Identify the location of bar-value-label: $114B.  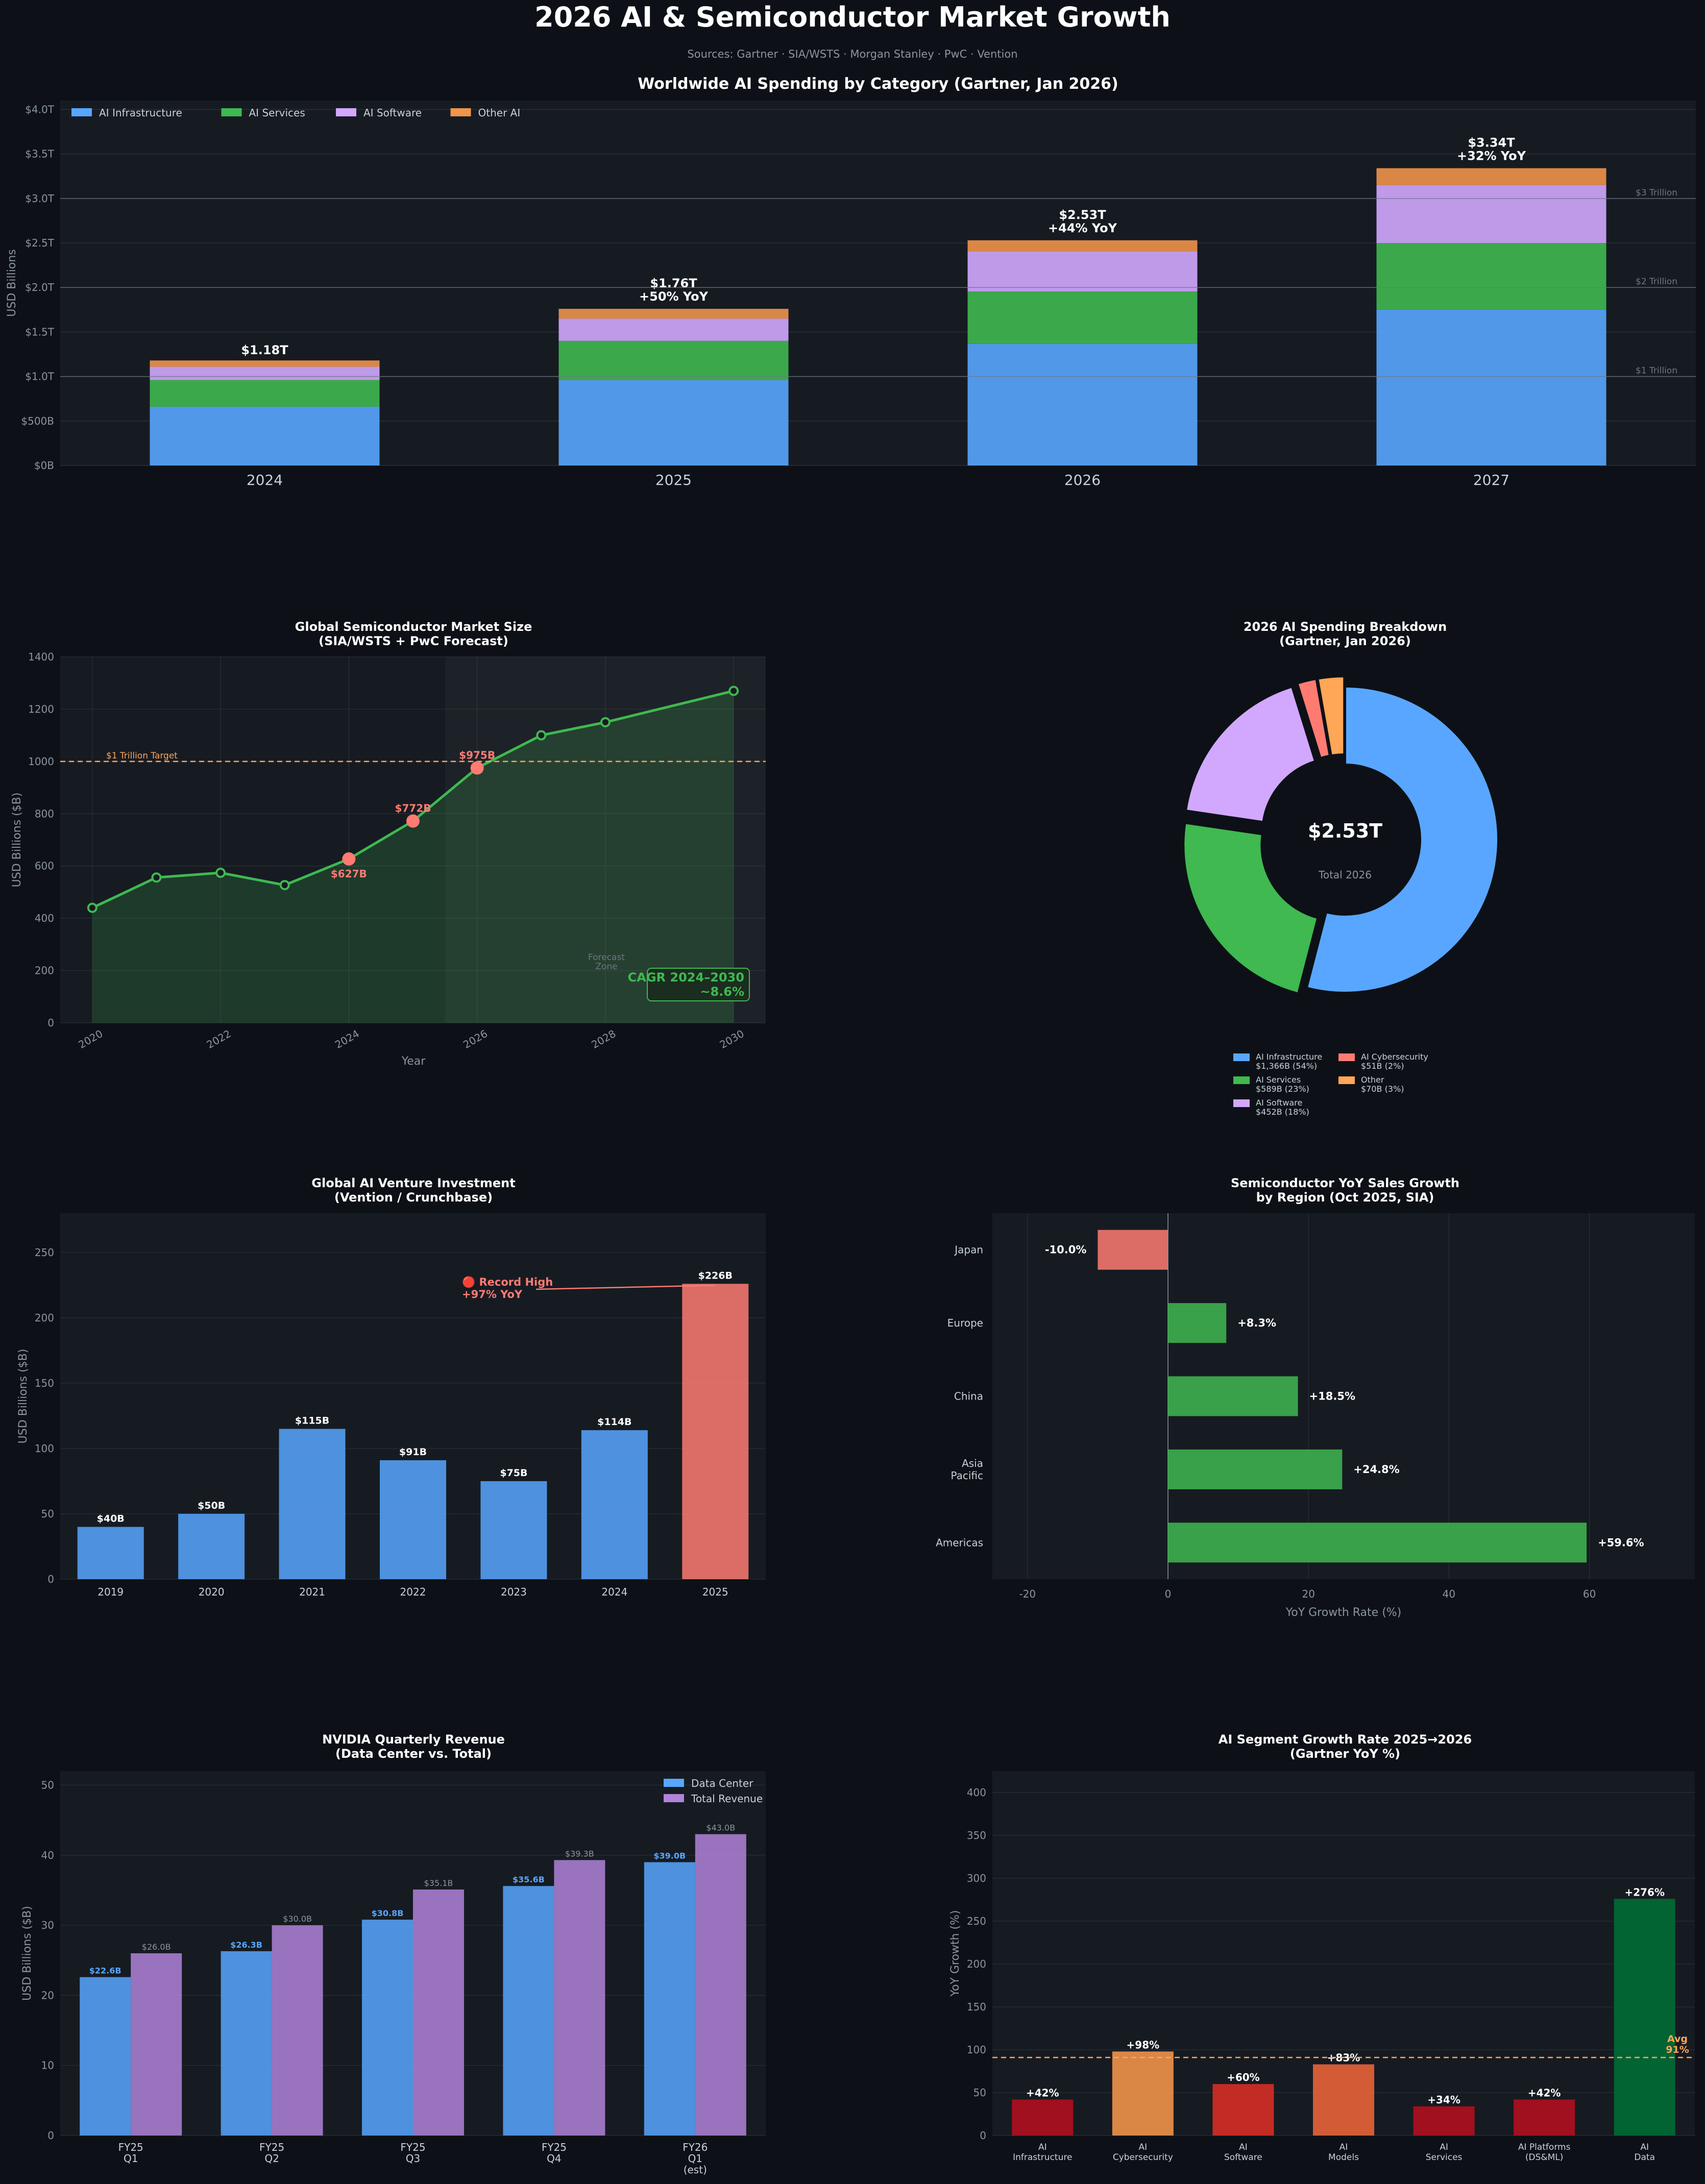
(614, 1422).